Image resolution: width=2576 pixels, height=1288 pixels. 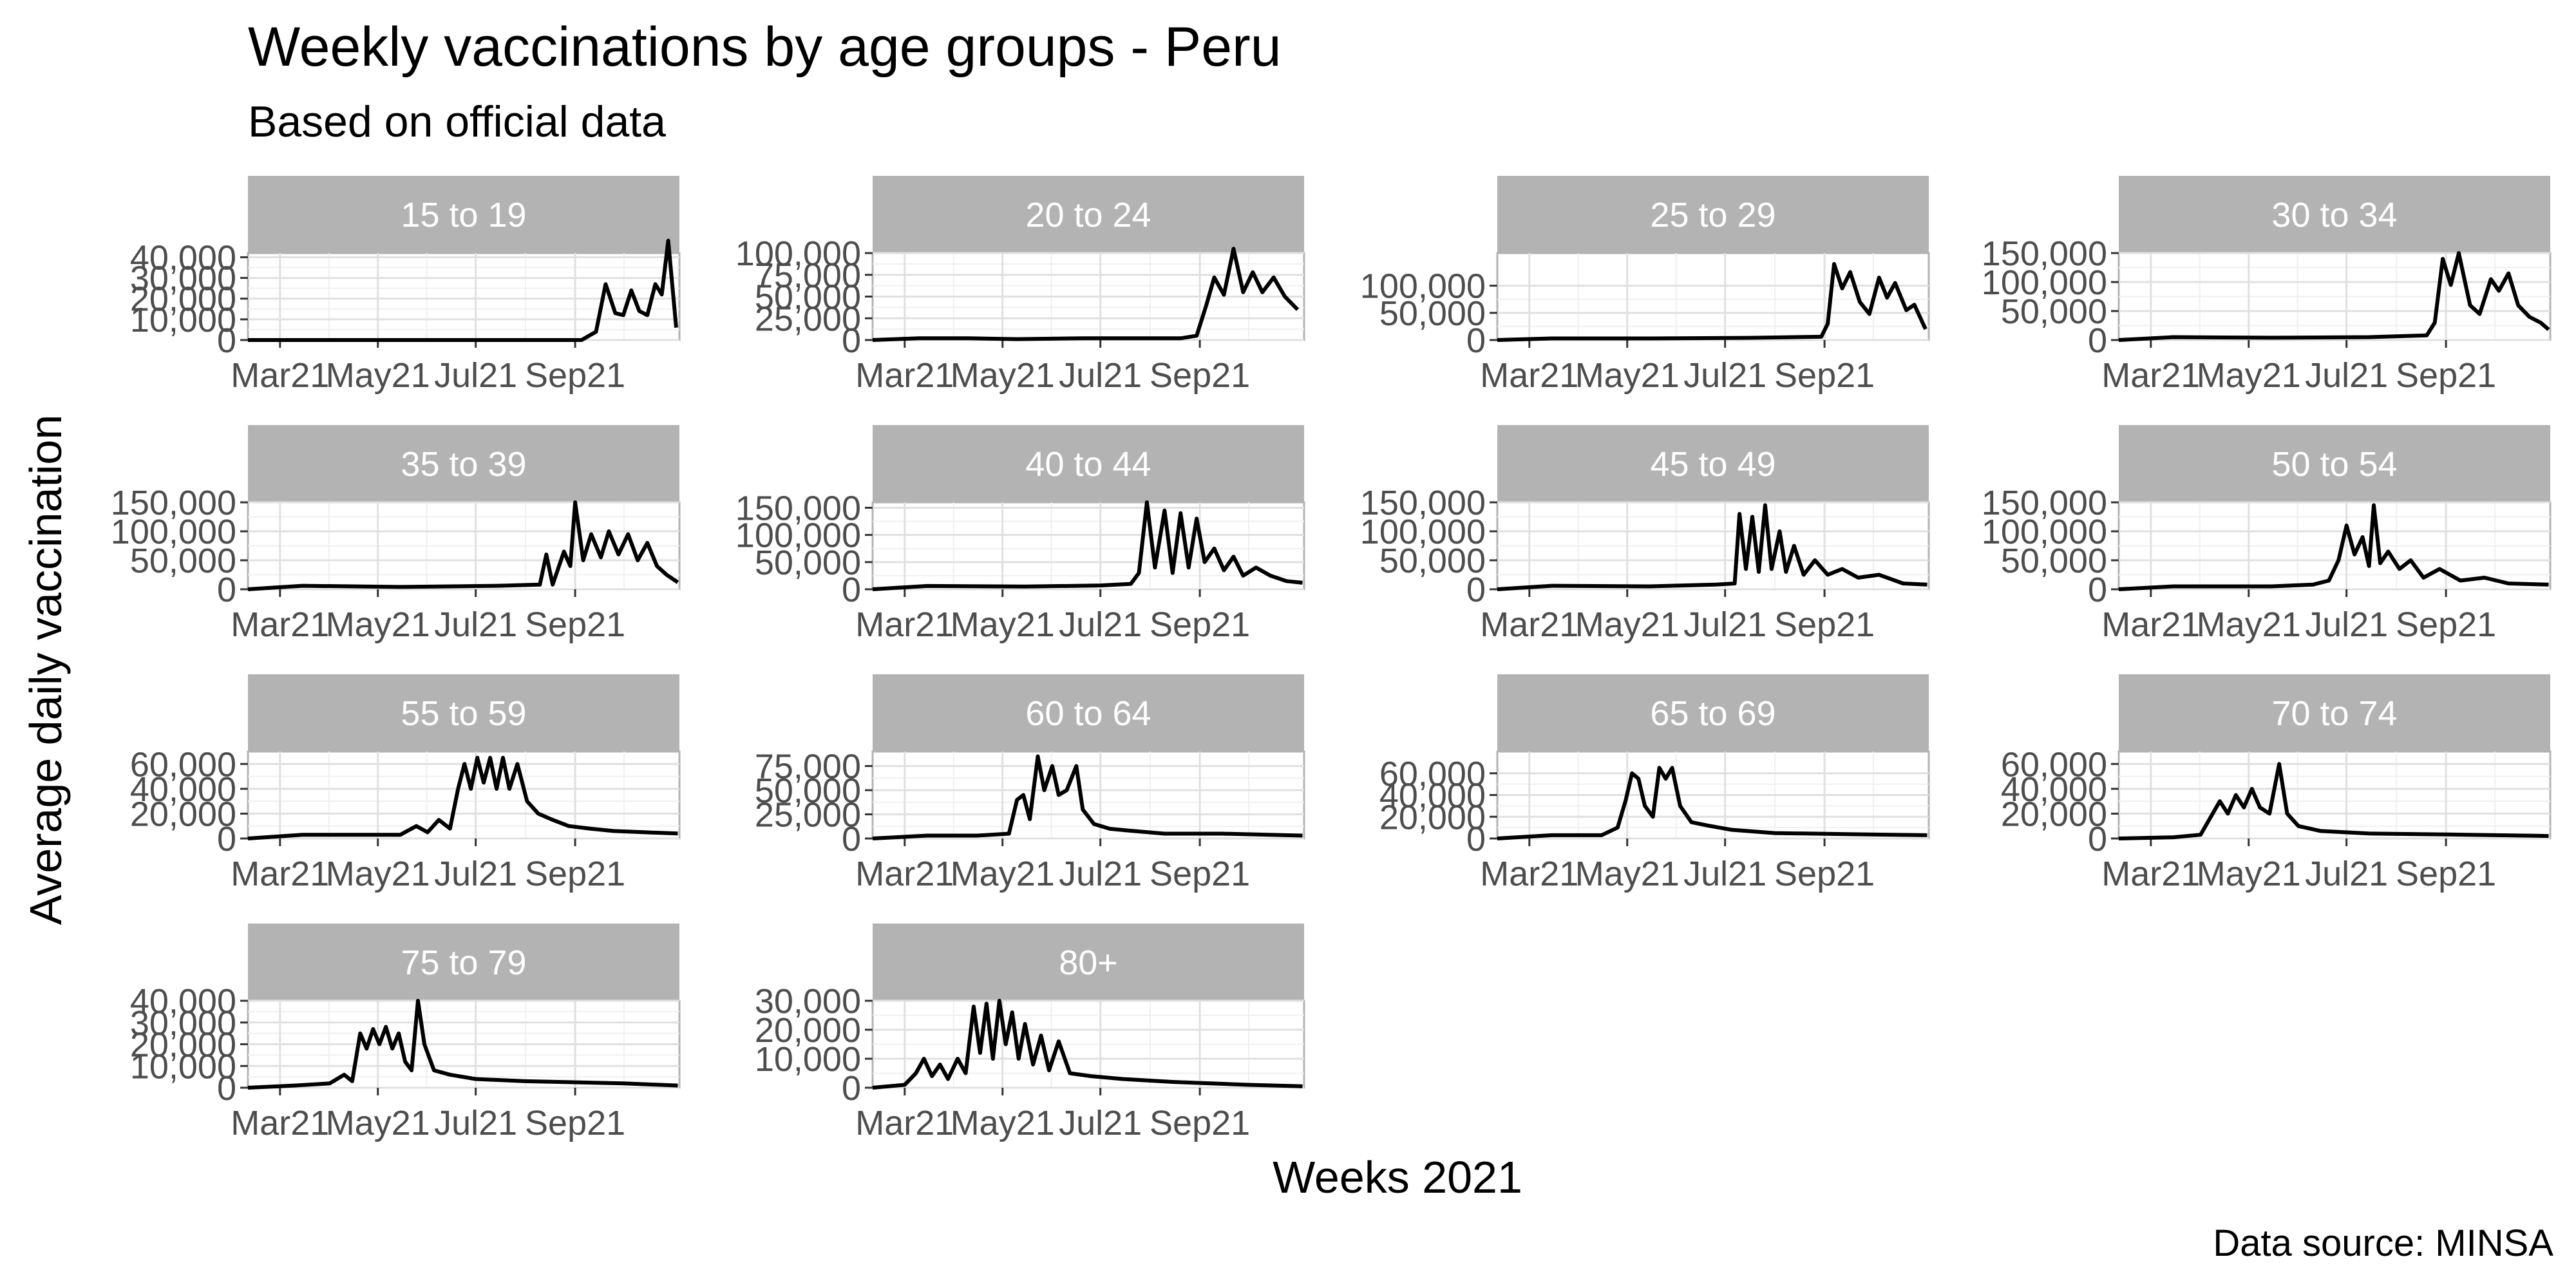 I want to click on chart-title: Weekly vaccinations by age groups - Peru, so click(x=765, y=47).